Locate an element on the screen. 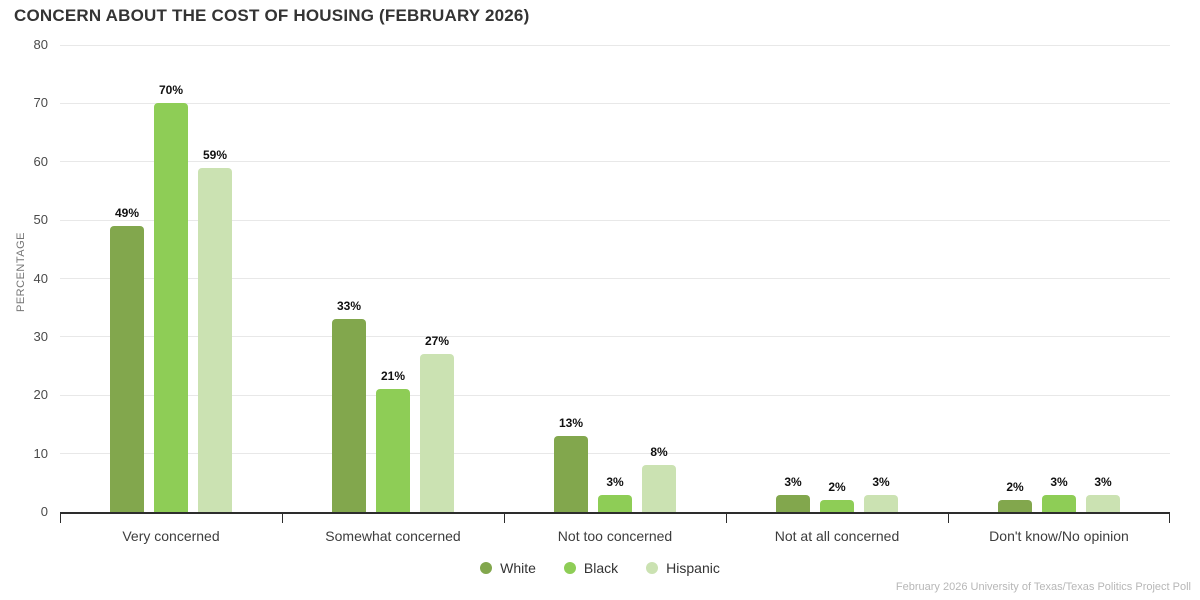 Image resolution: width=1200 pixels, height=600 pixels. y-axis-tick-label: 0 is located at coordinates (44, 511).